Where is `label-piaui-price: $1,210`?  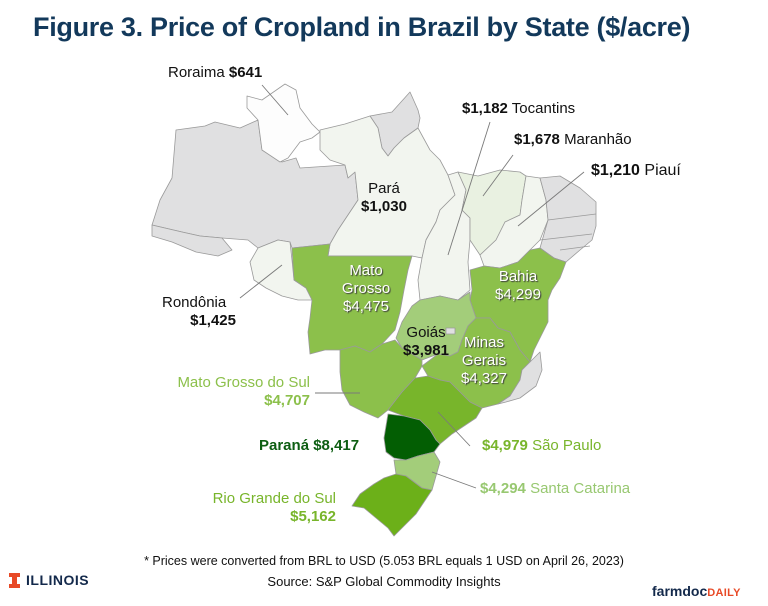 label-piaui-price: $1,210 is located at coordinates (615, 170).